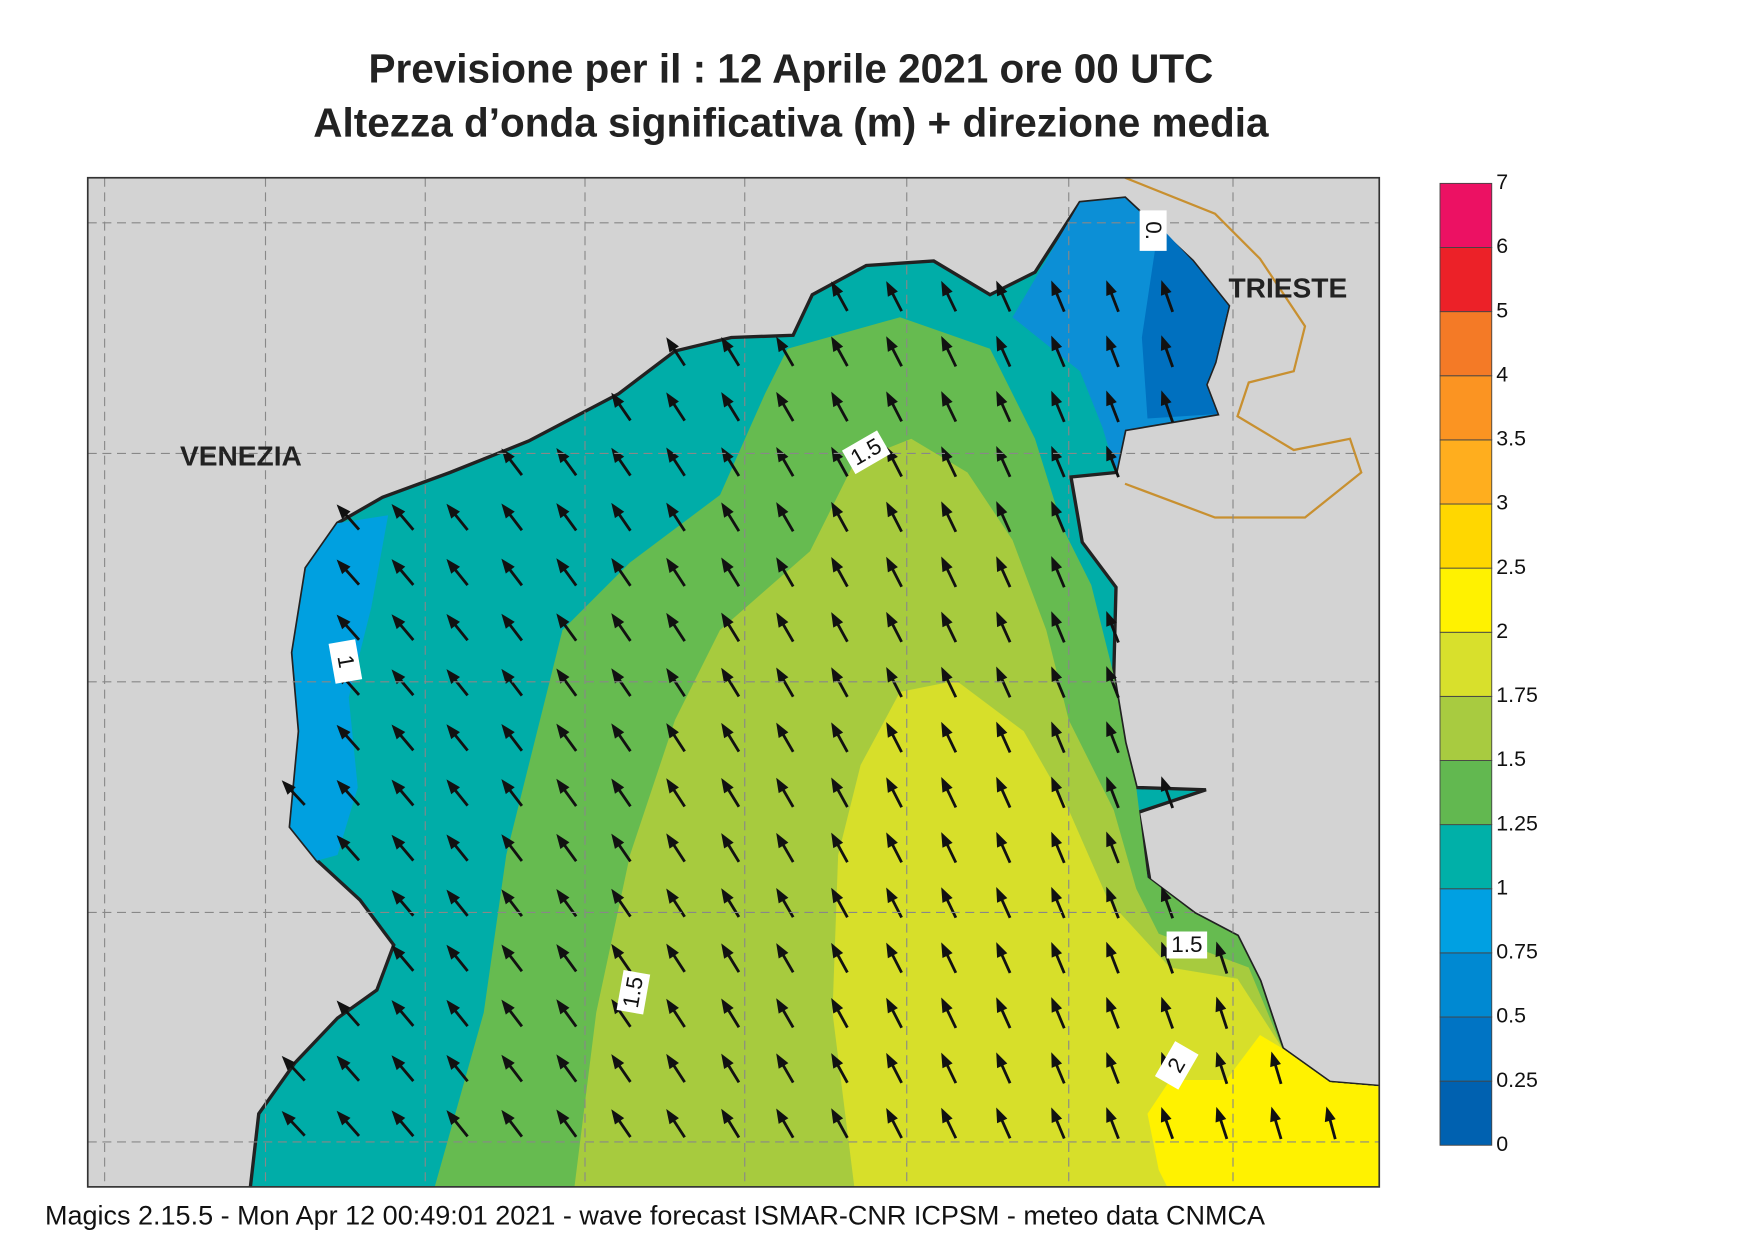 This screenshot has height=1242, width=1755. I want to click on colorbar-label: 7, so click(1502, 182).